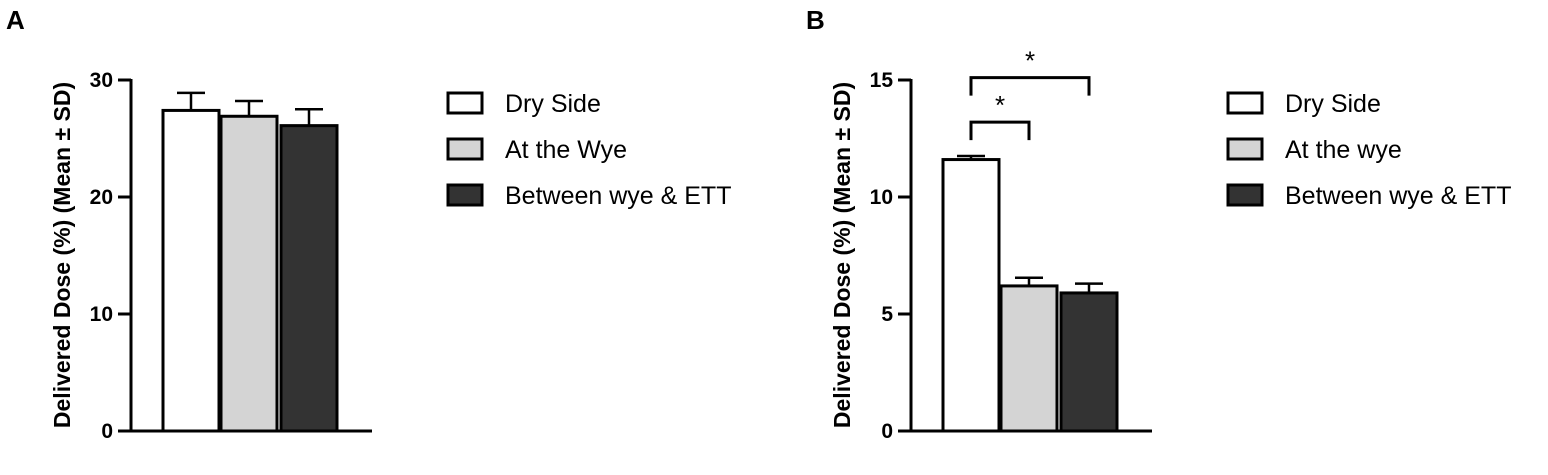 Image resolution: width=1548 pixels, height=475 pixels. I want to click on panel-a-legend-label-2: At the Wye, so click(566, 150).